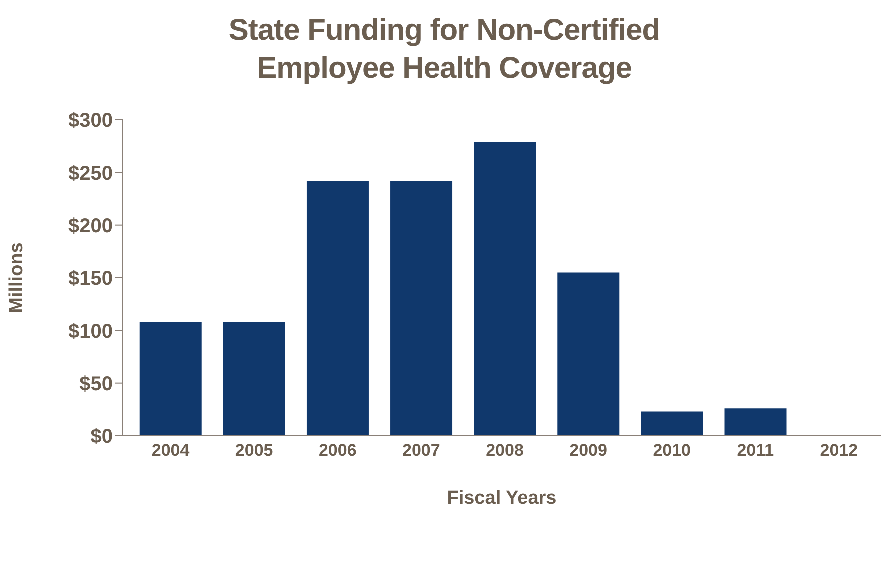 Image resolution: width=889 pixels, height=580 pixels. What do you see at coordinates (672, 450) in the screenshot?
I see `x-tick-label: 2010` at bounding box center [672, 450].